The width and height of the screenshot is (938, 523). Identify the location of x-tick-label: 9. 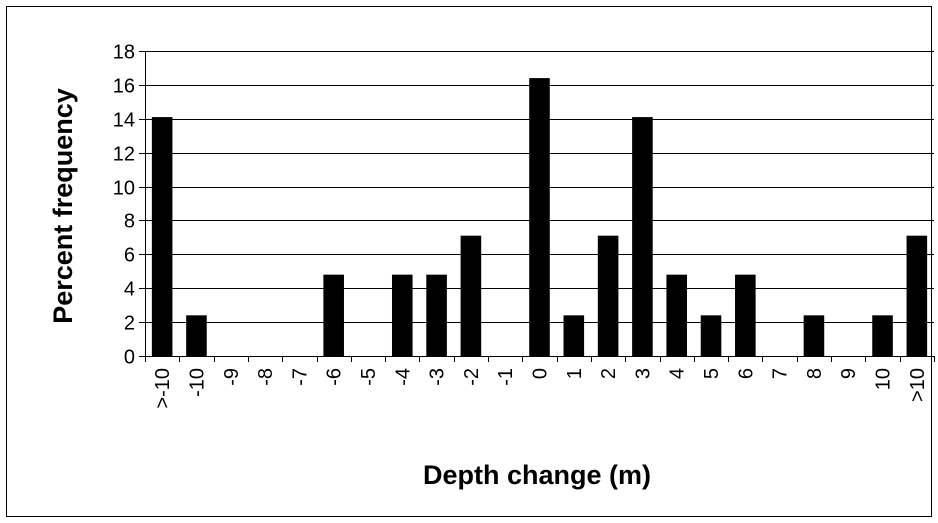
(849, 373).